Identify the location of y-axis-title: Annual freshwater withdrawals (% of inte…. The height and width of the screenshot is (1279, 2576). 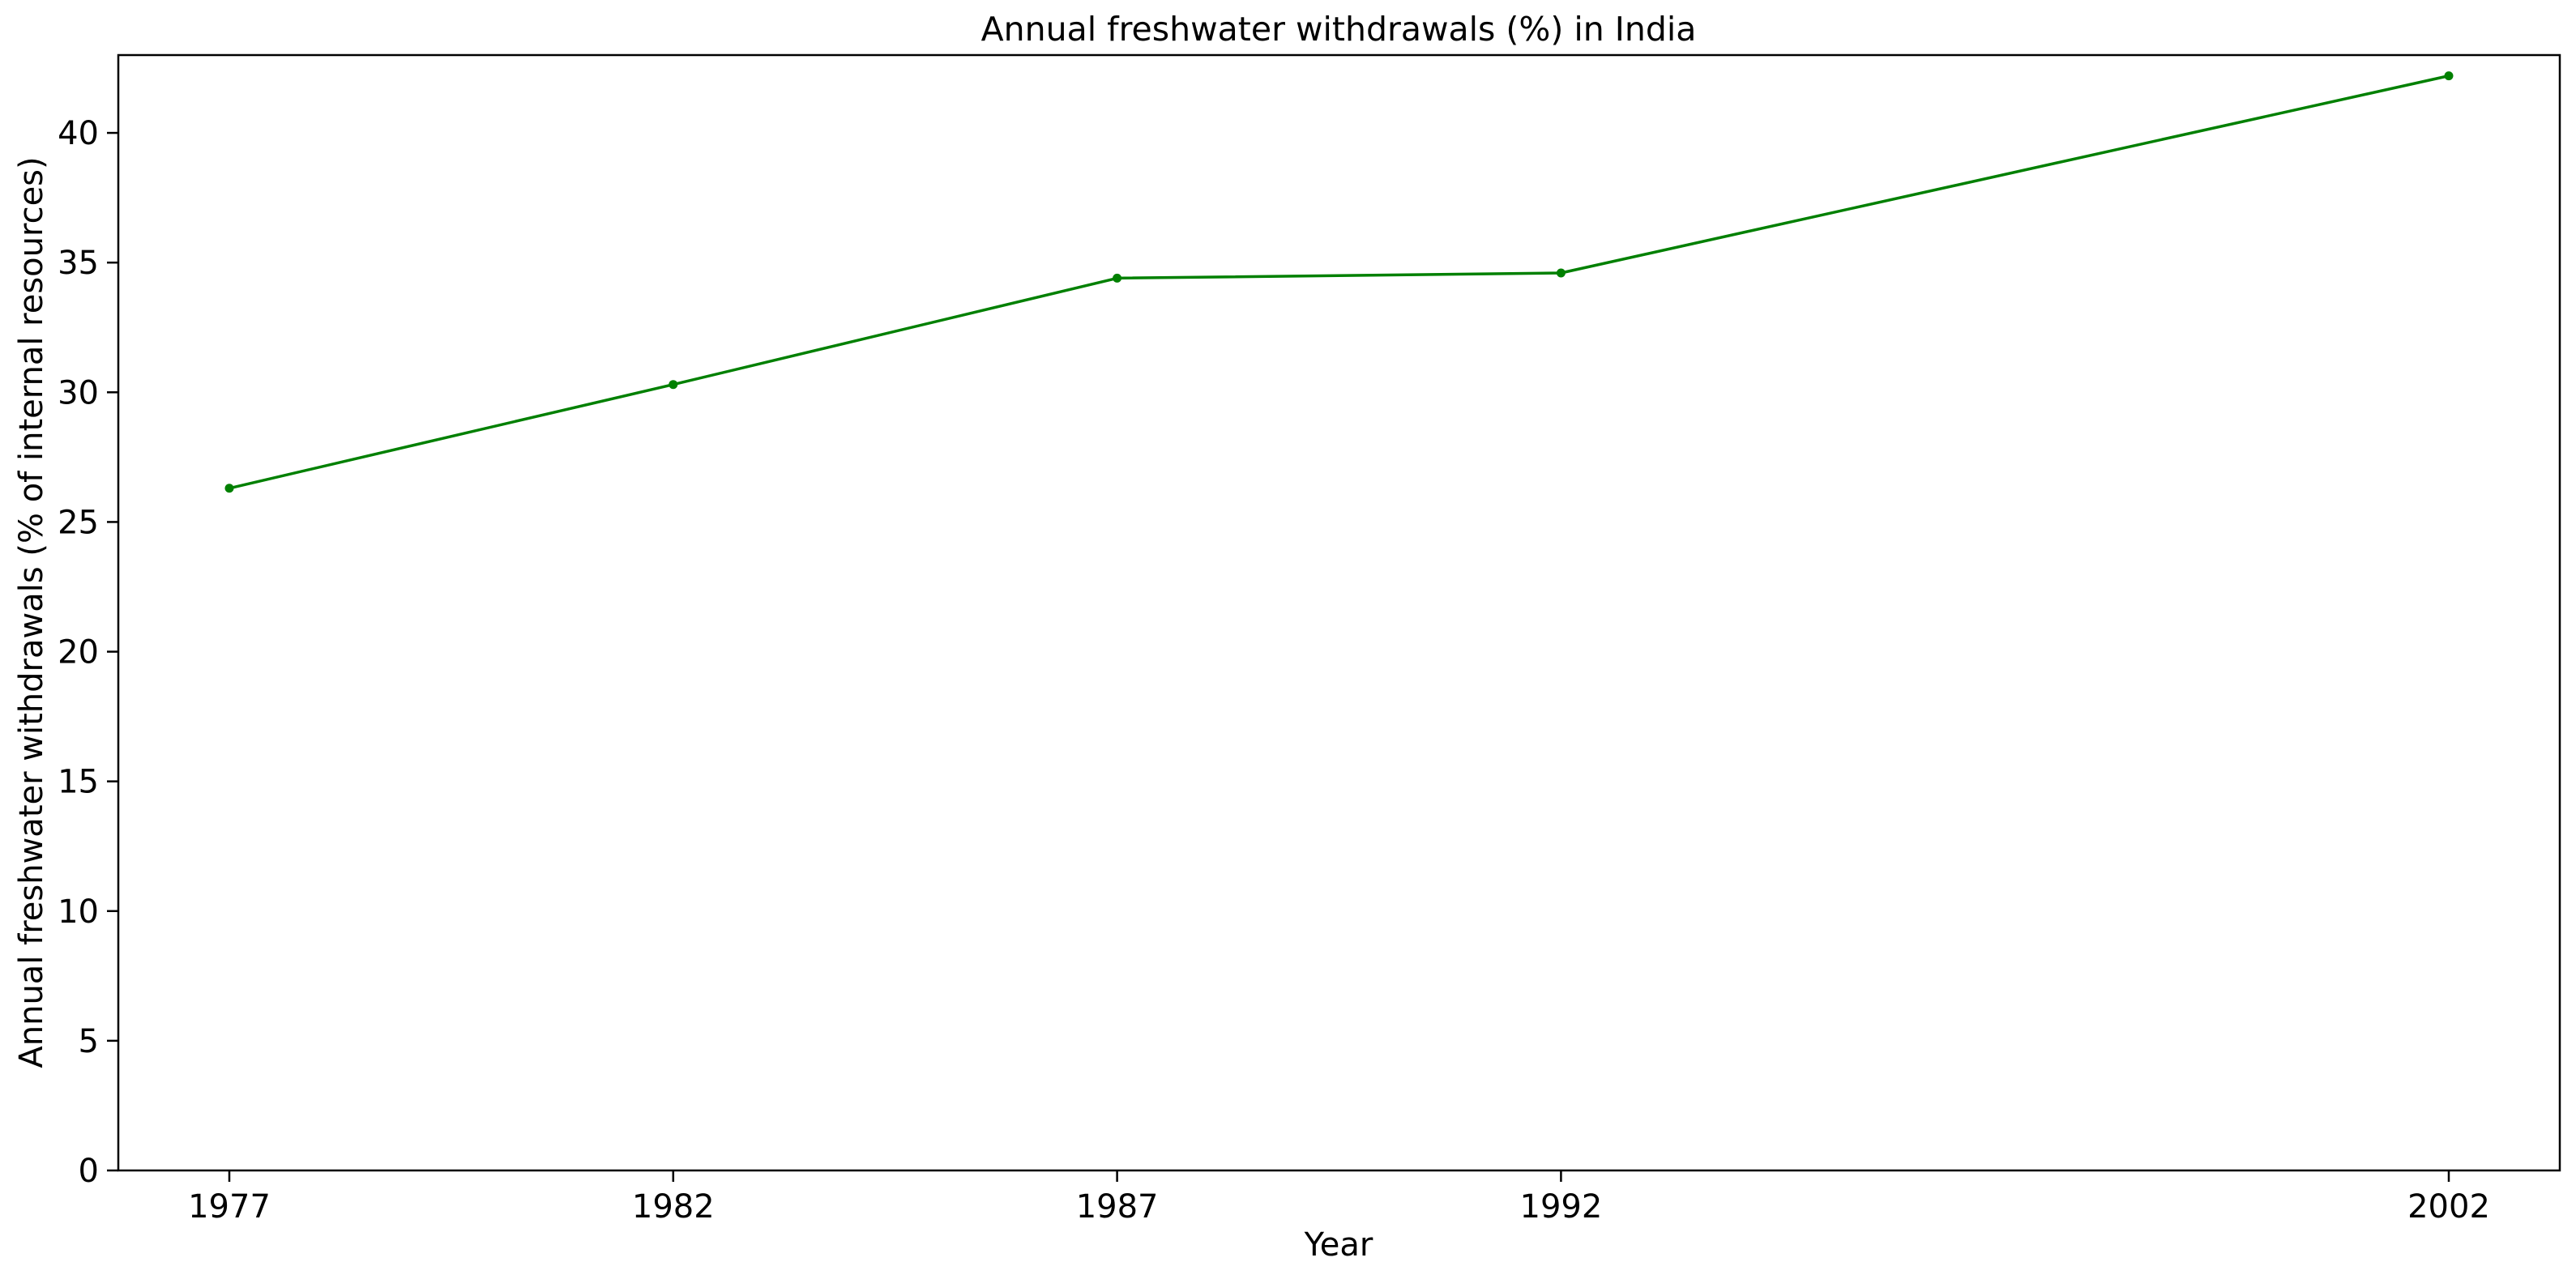
(31, 612).